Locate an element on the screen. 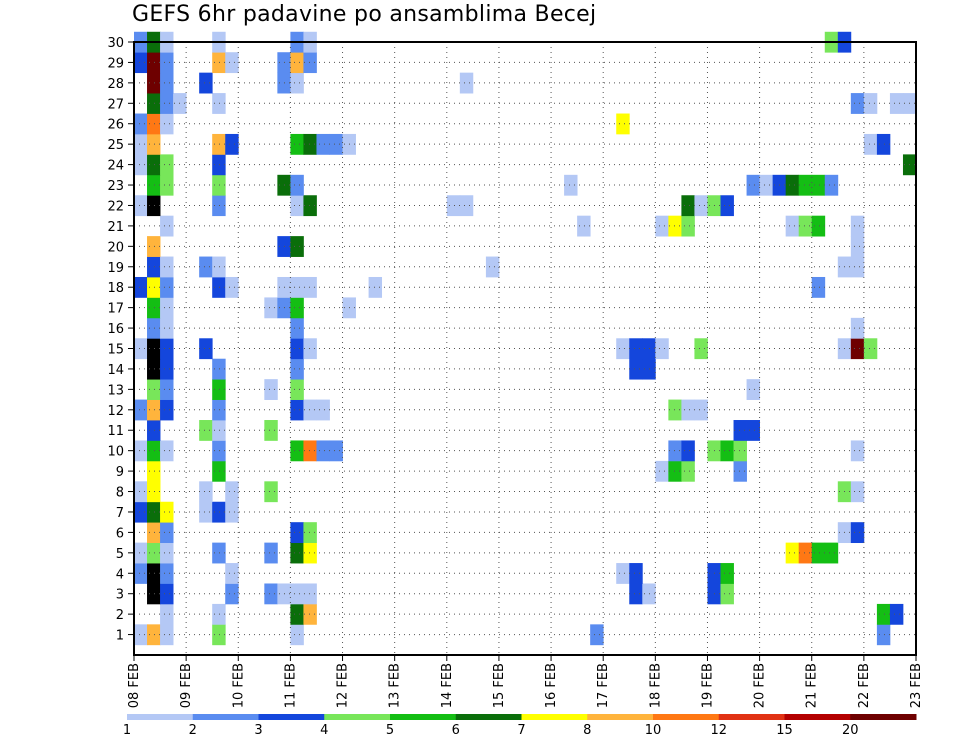 Image resolution: width=960 pixels, height=742 pixels. x-tick-label: 15 FEB is located at coordinates (499, 685).